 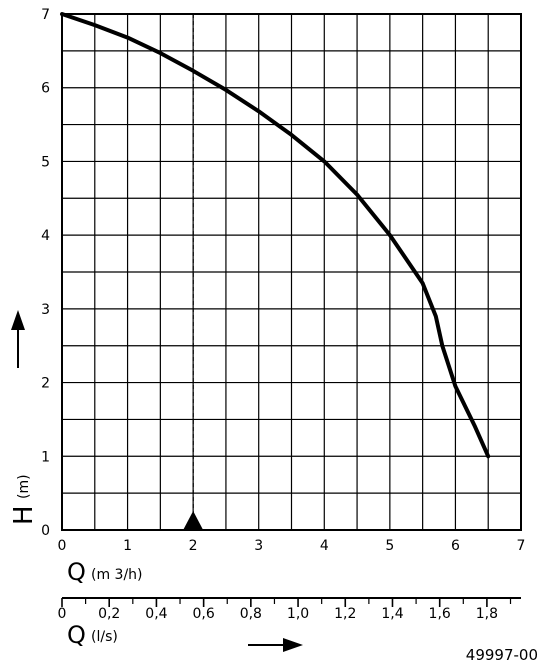 I want to click on right-arrow-icon, so click(x=275, y=645).